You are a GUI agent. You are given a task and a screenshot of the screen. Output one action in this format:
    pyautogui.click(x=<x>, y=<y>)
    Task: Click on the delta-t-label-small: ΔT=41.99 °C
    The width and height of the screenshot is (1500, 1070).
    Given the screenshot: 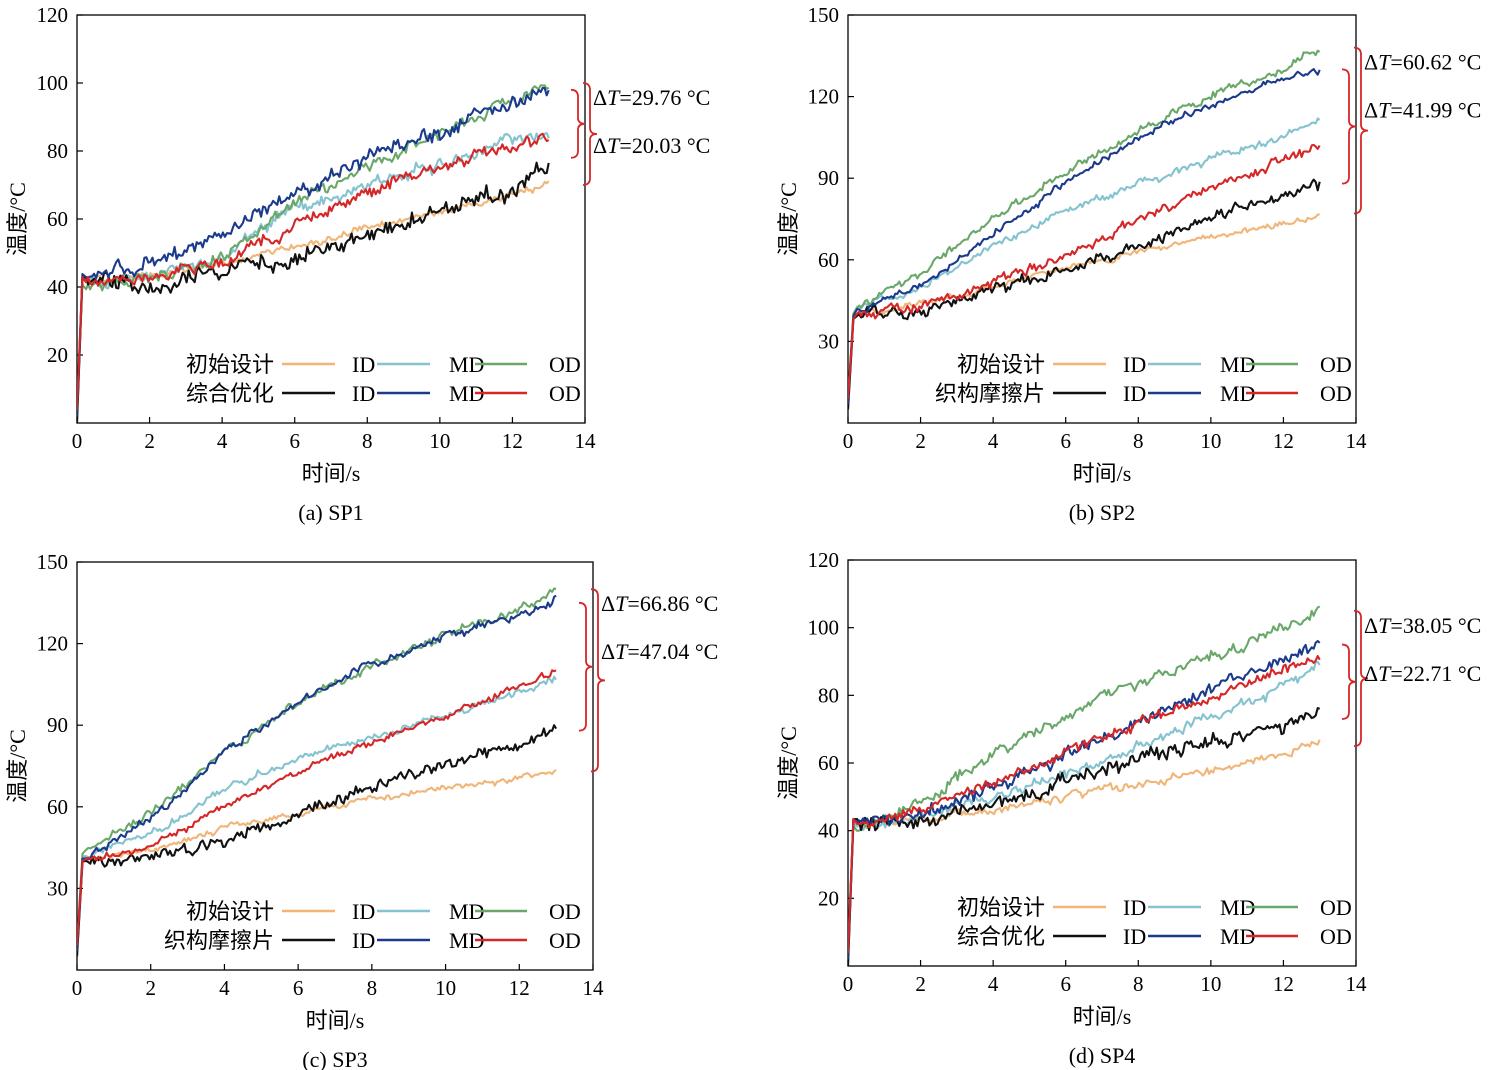 What is the action you would take?
    pyautogui.click(x=1422, y=110)
    